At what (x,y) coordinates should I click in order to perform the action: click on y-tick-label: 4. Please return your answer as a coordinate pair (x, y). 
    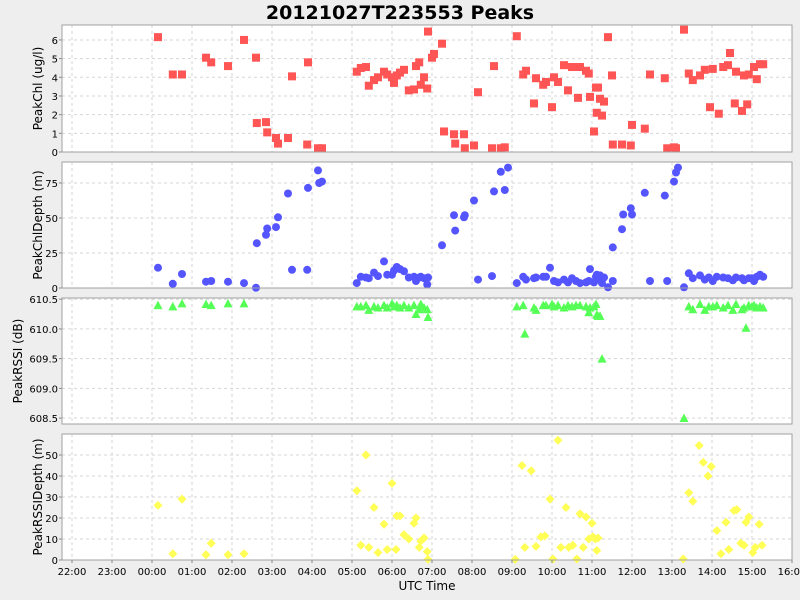
    Looking at the image, I should click on (55, 78).